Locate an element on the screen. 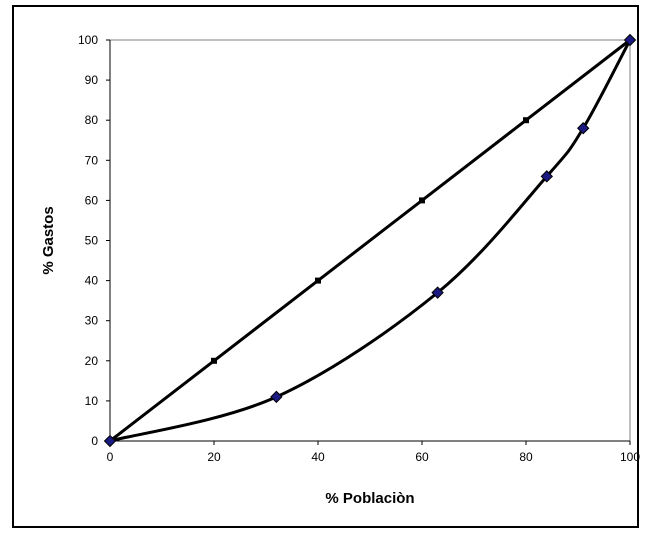 Image resolution: width=651 pixels, height=533 pixels. y-tick-label: 70 is located at coordinates (92, 160).